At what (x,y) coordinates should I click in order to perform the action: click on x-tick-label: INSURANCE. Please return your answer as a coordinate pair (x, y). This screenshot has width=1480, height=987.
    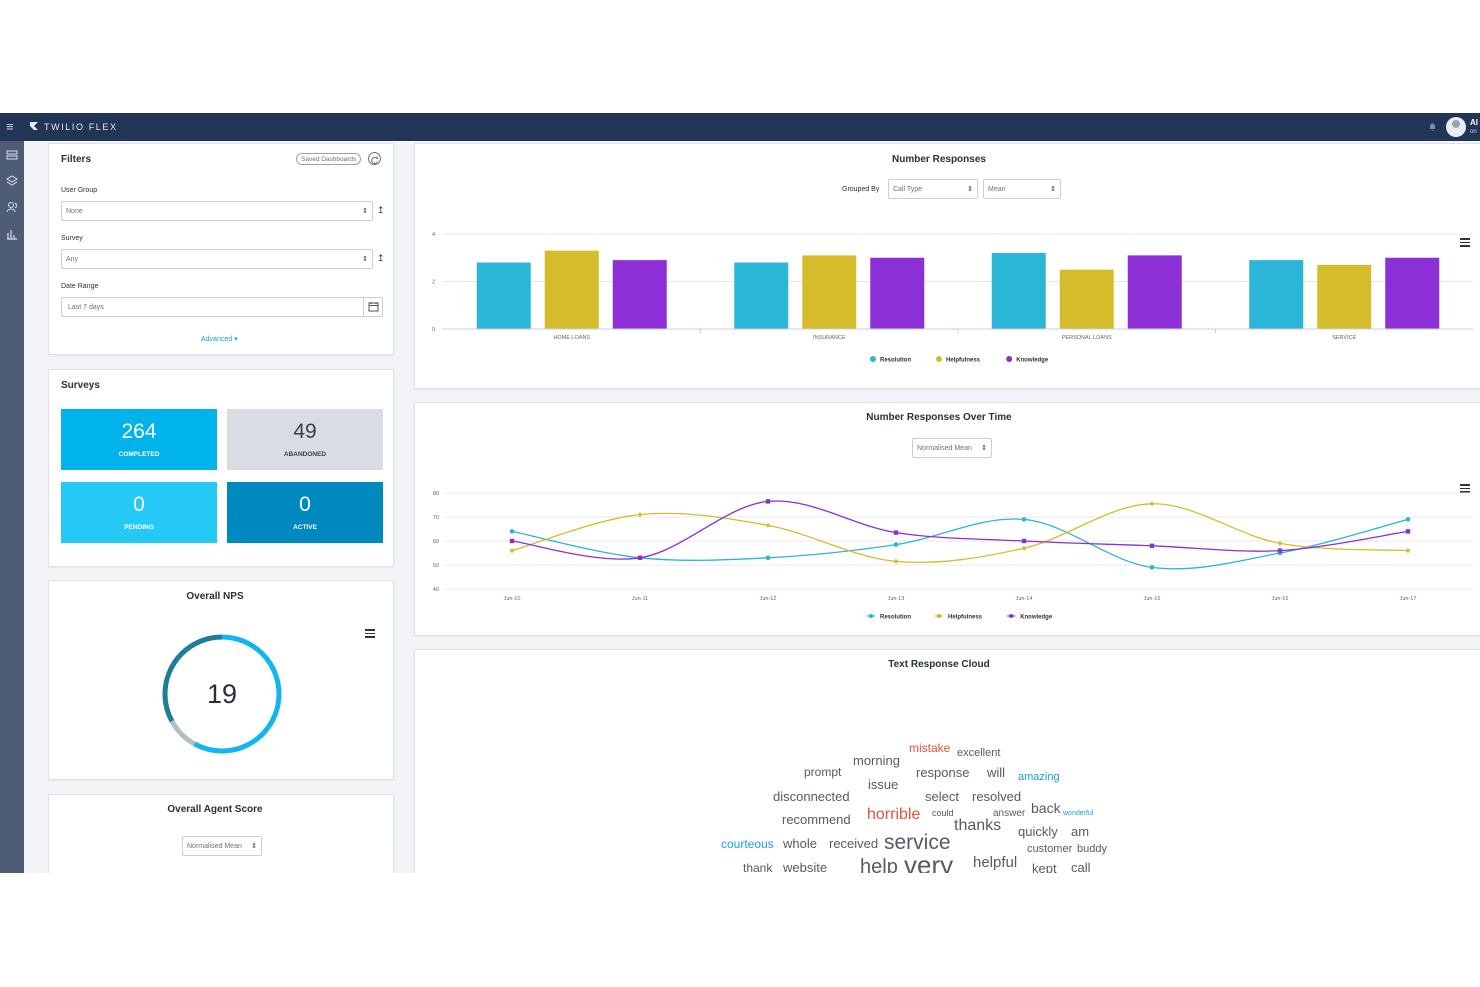
    Looking at the image, I should click on (829, 338).